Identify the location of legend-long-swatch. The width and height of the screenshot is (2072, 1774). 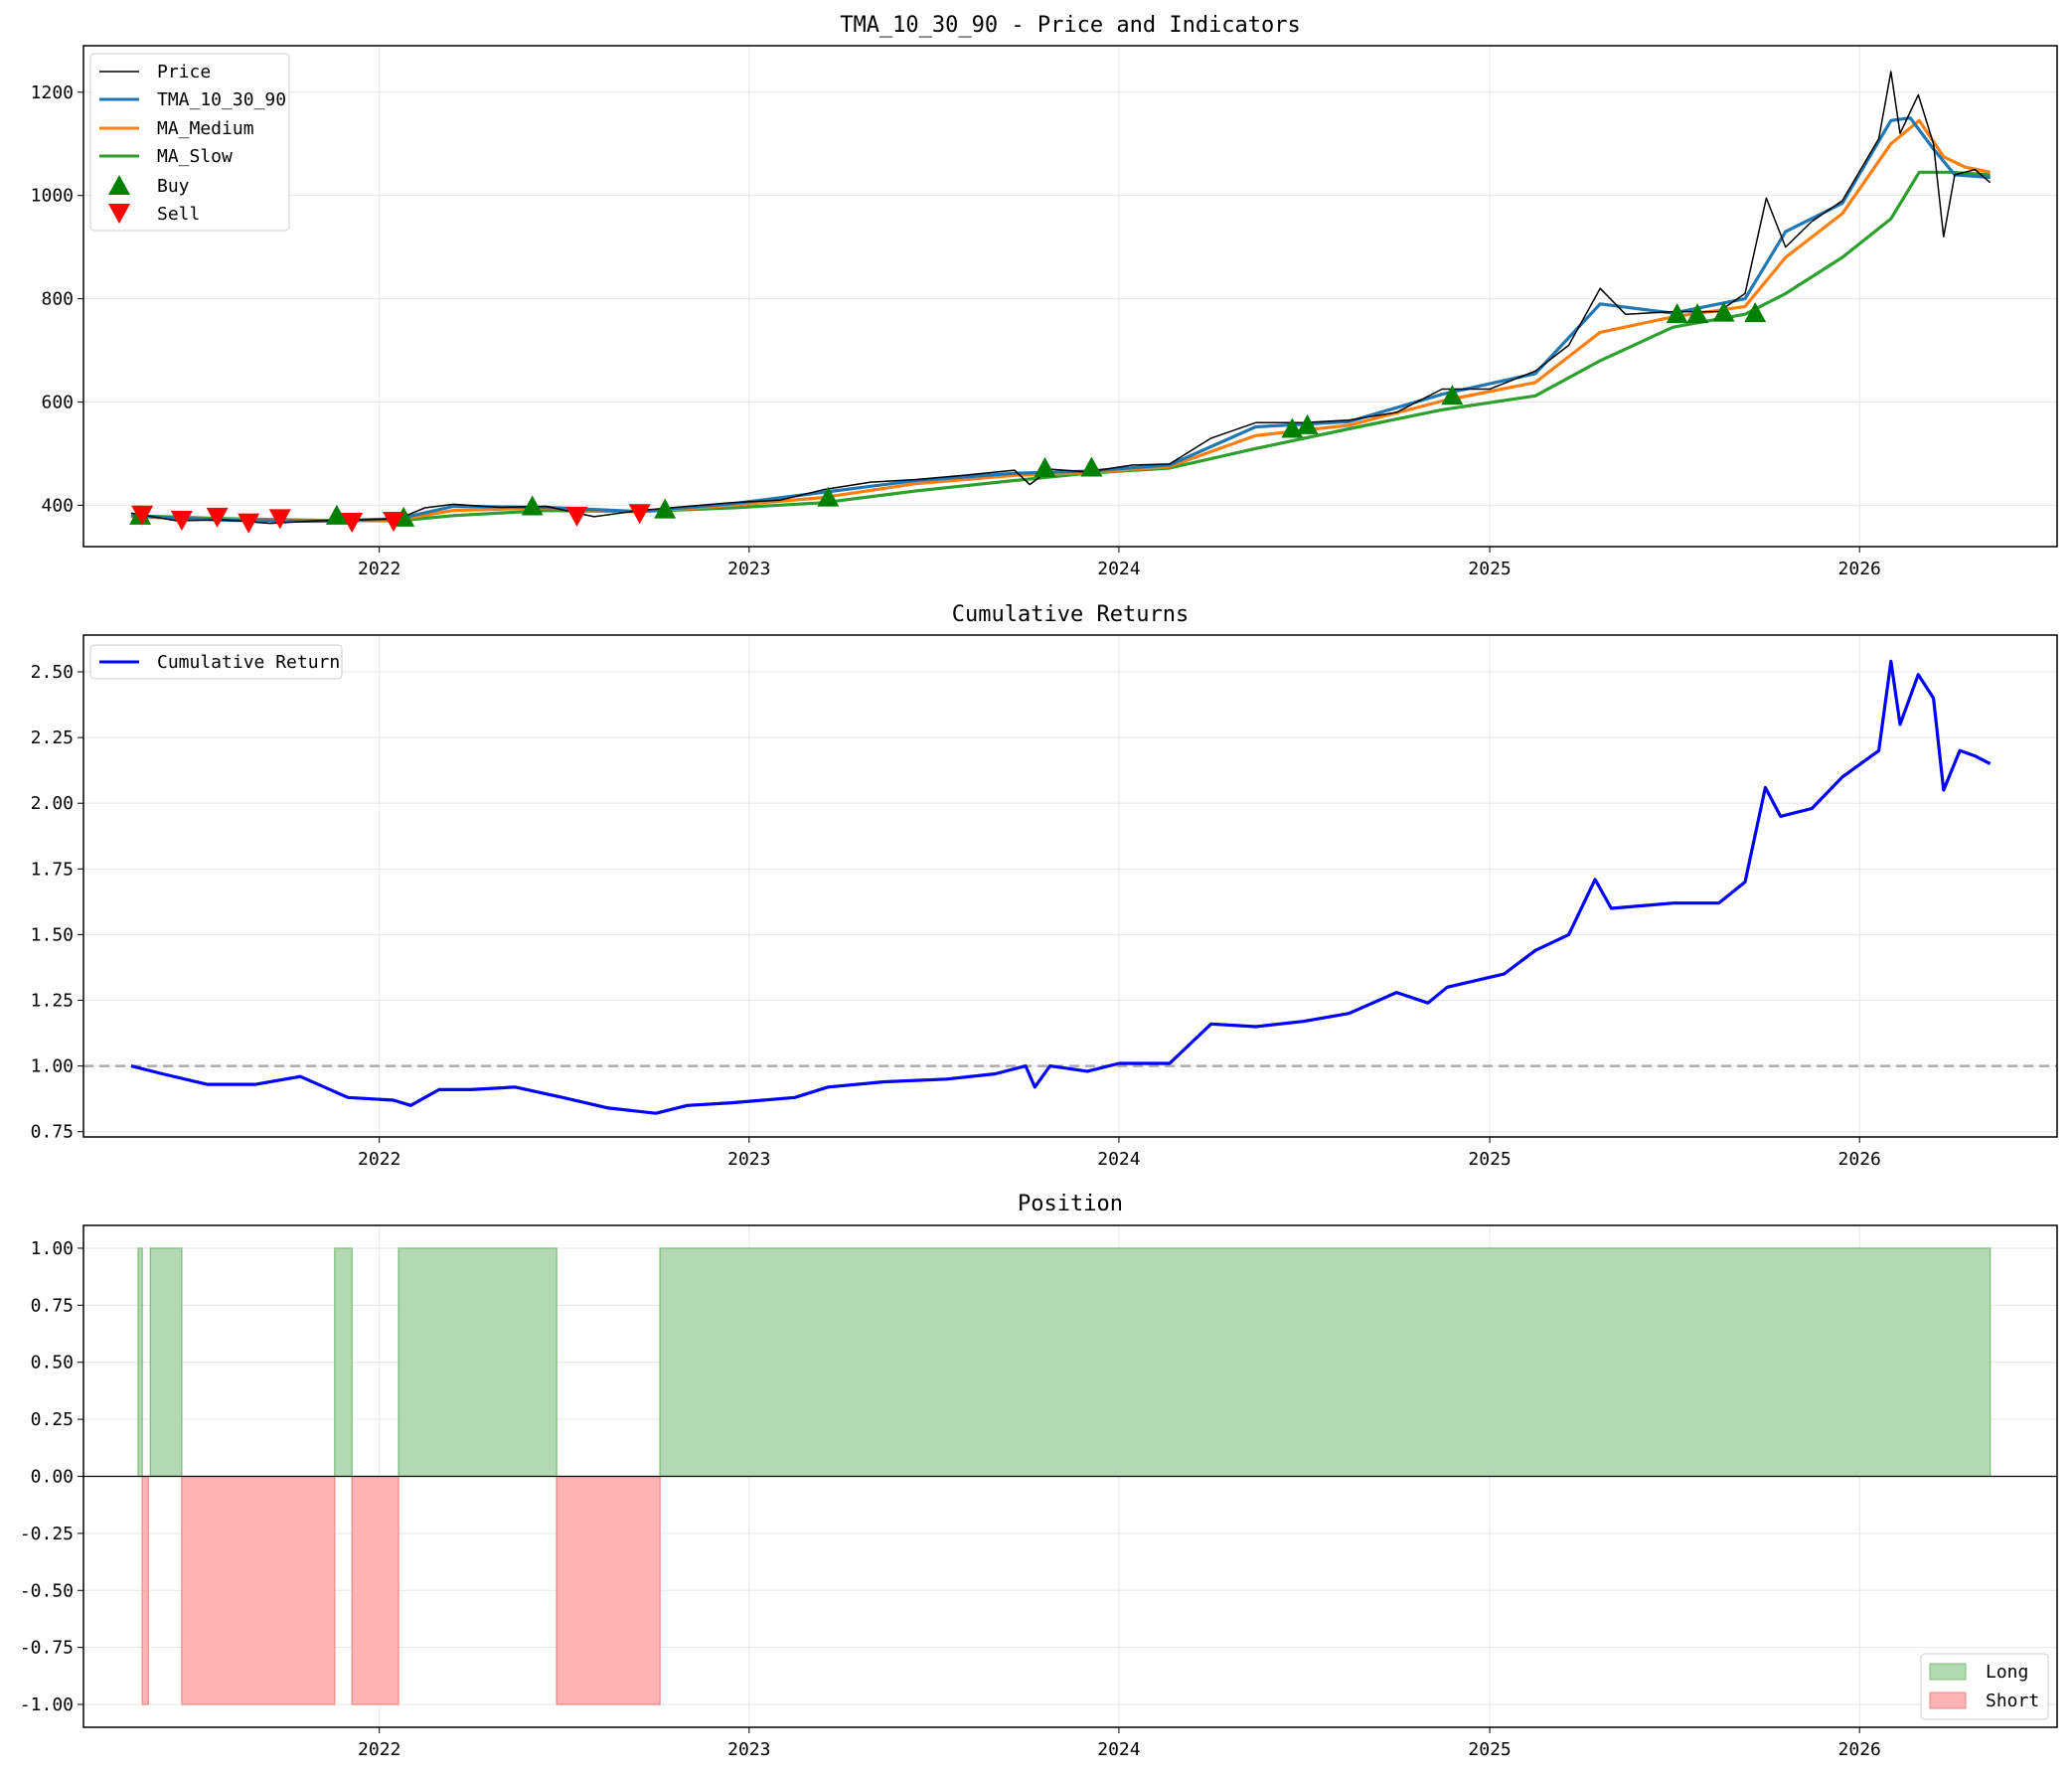
(1948, 1672).